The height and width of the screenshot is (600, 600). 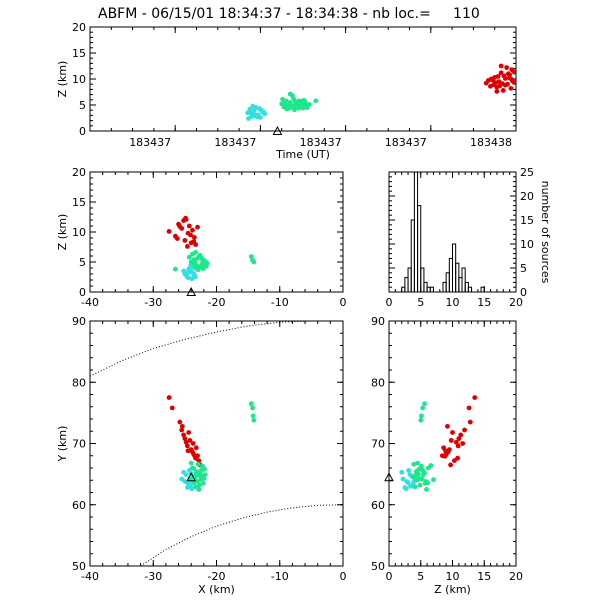 I want to click on y-tick-label: 15, so click(x=527, y=220).